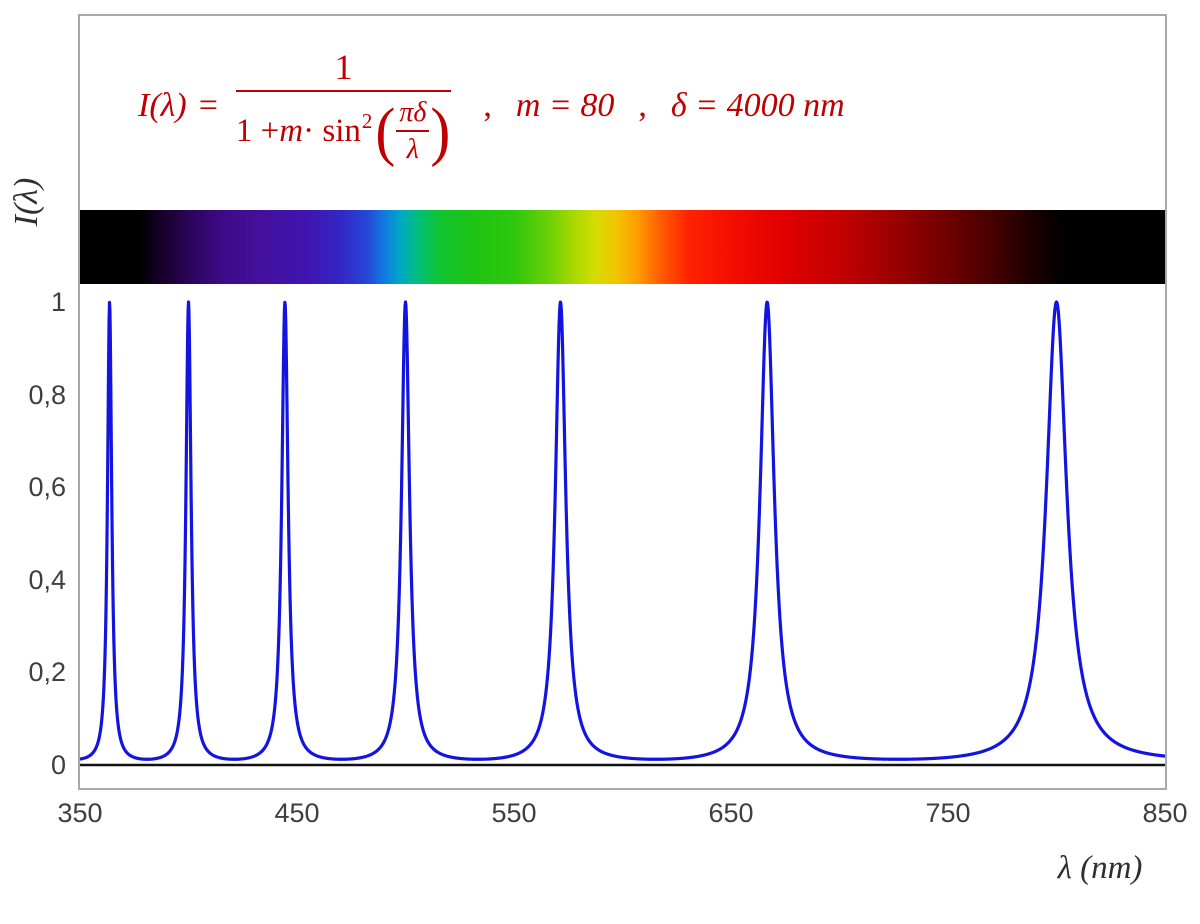 The image size is (1200, 924). What do you see at coordinates (257, 130) in the screenshot?
I see `den-constant: 1 +` at bounding box center [257, 130].